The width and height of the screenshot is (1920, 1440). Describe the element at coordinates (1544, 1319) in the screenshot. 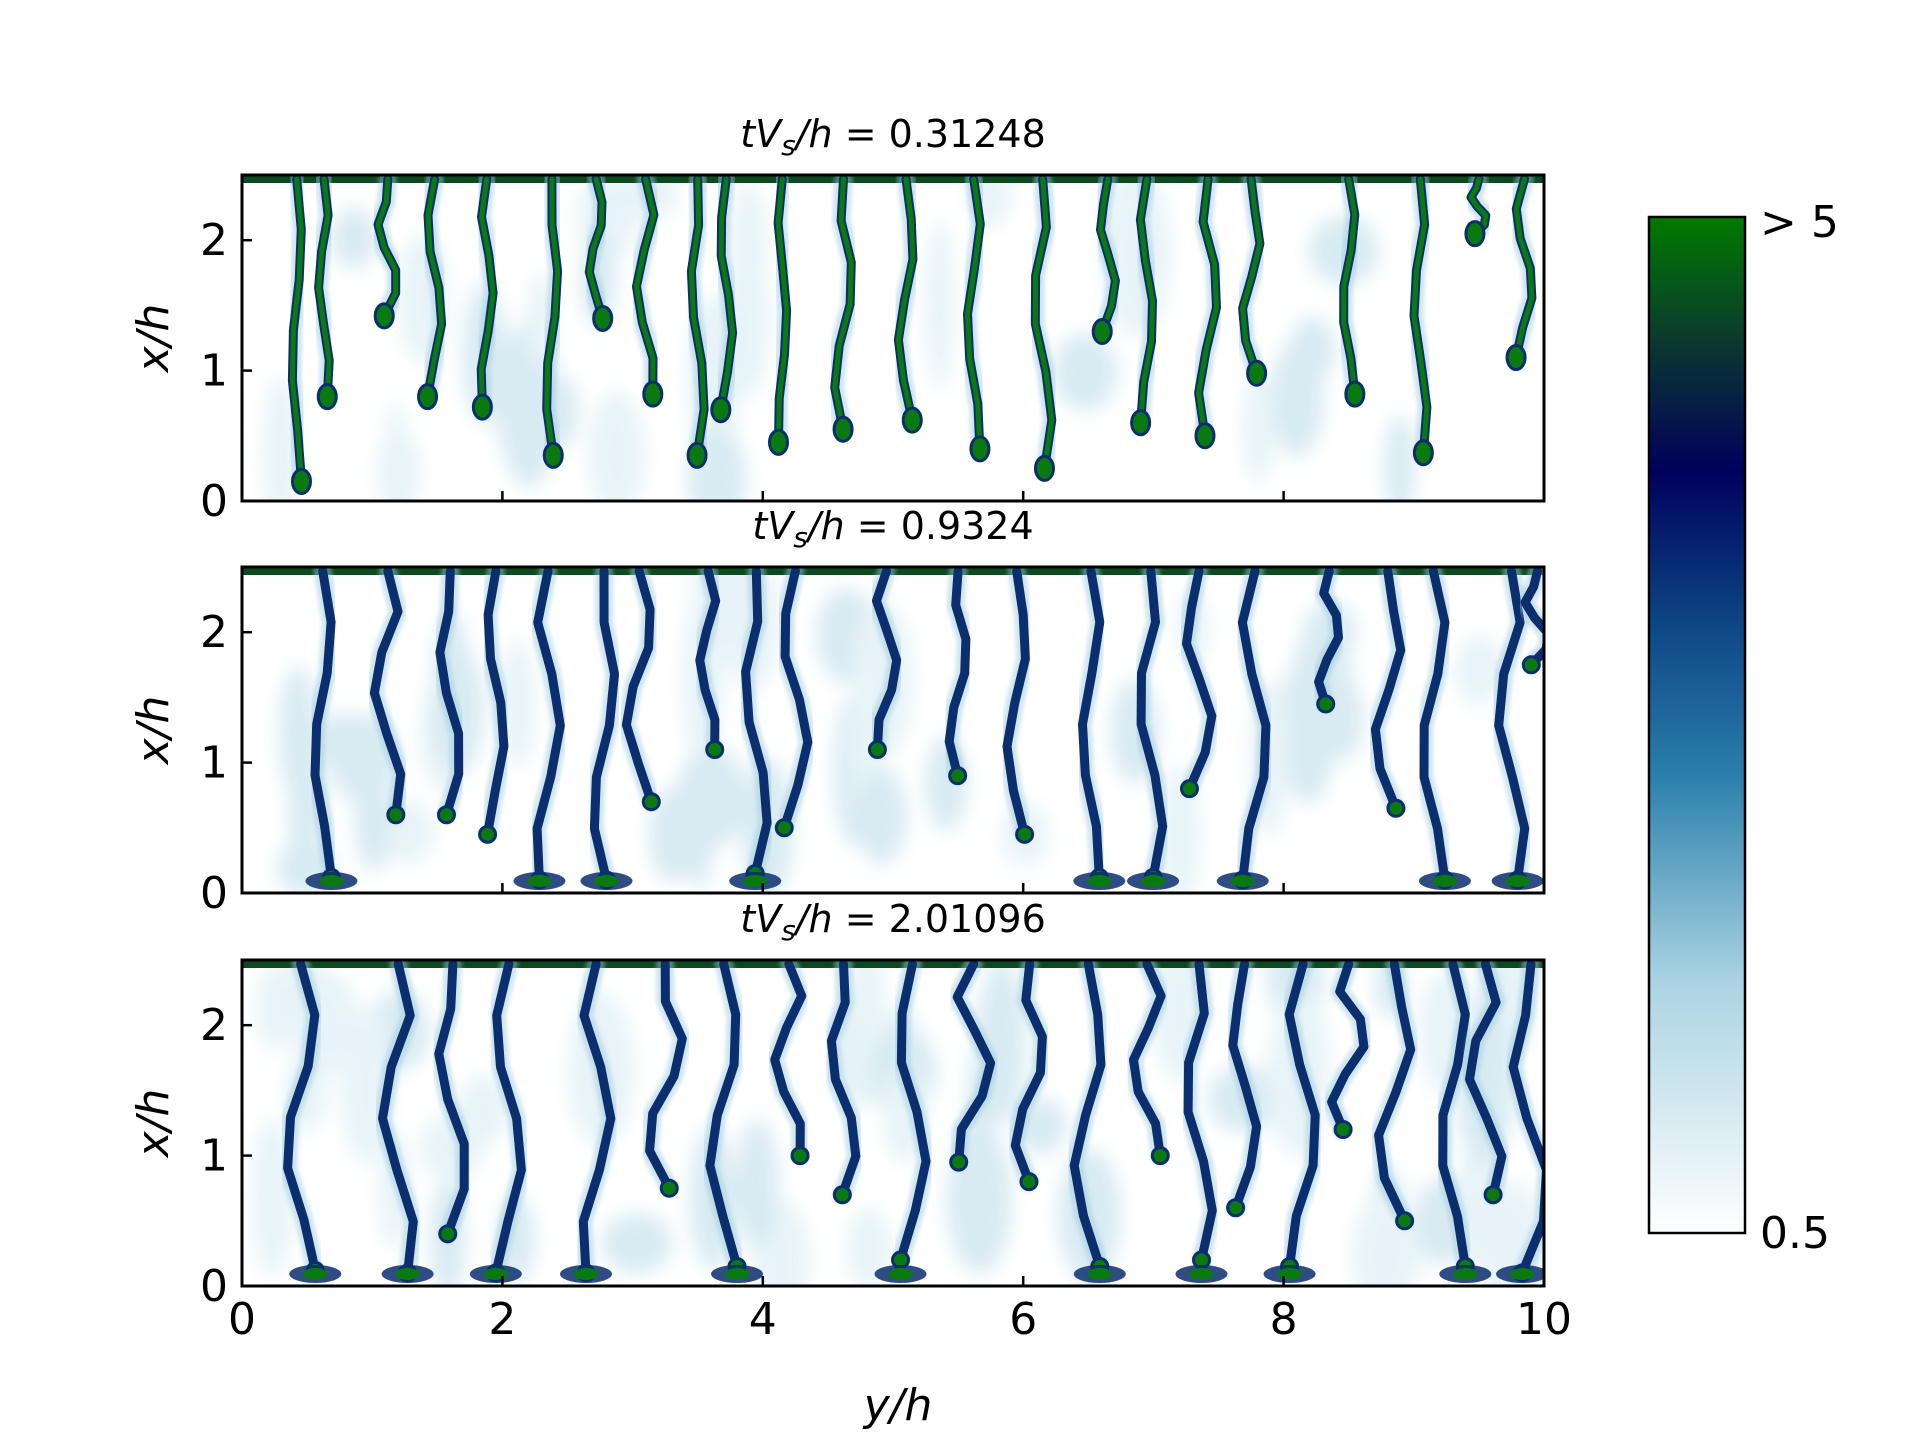

I see `x-tick-label: 10` at that location.